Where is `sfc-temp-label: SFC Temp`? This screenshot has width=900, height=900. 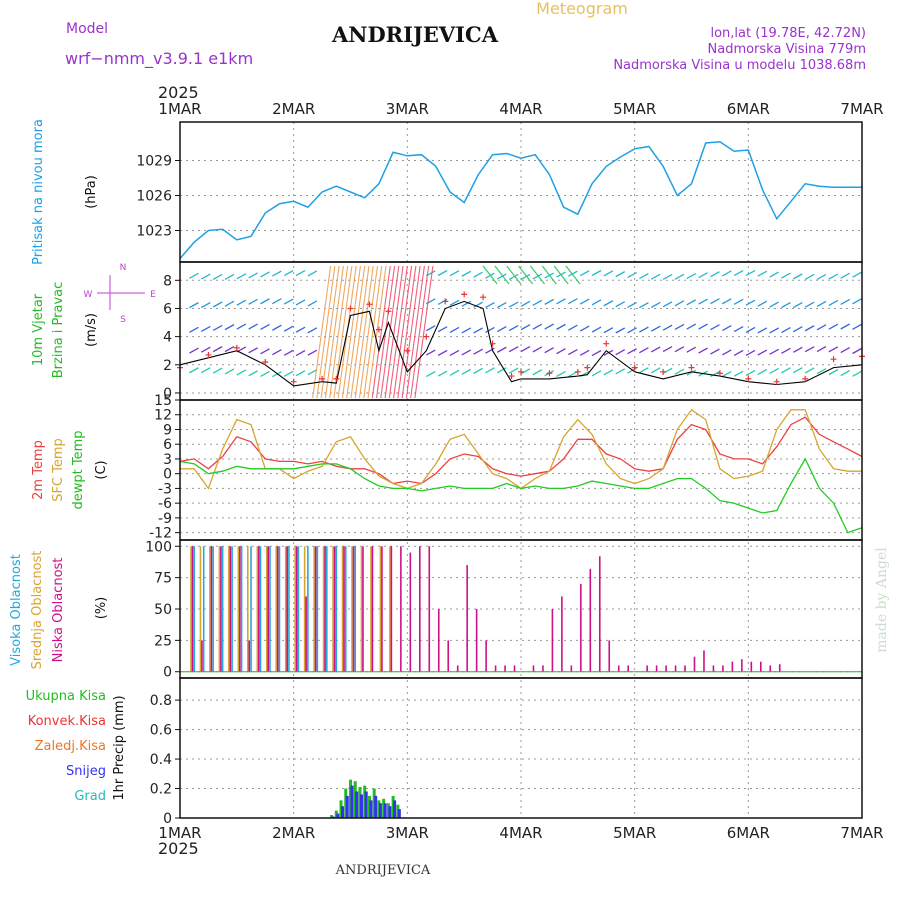 sfc-temp-label: SFC Temp is located at coordinates (58, 470).